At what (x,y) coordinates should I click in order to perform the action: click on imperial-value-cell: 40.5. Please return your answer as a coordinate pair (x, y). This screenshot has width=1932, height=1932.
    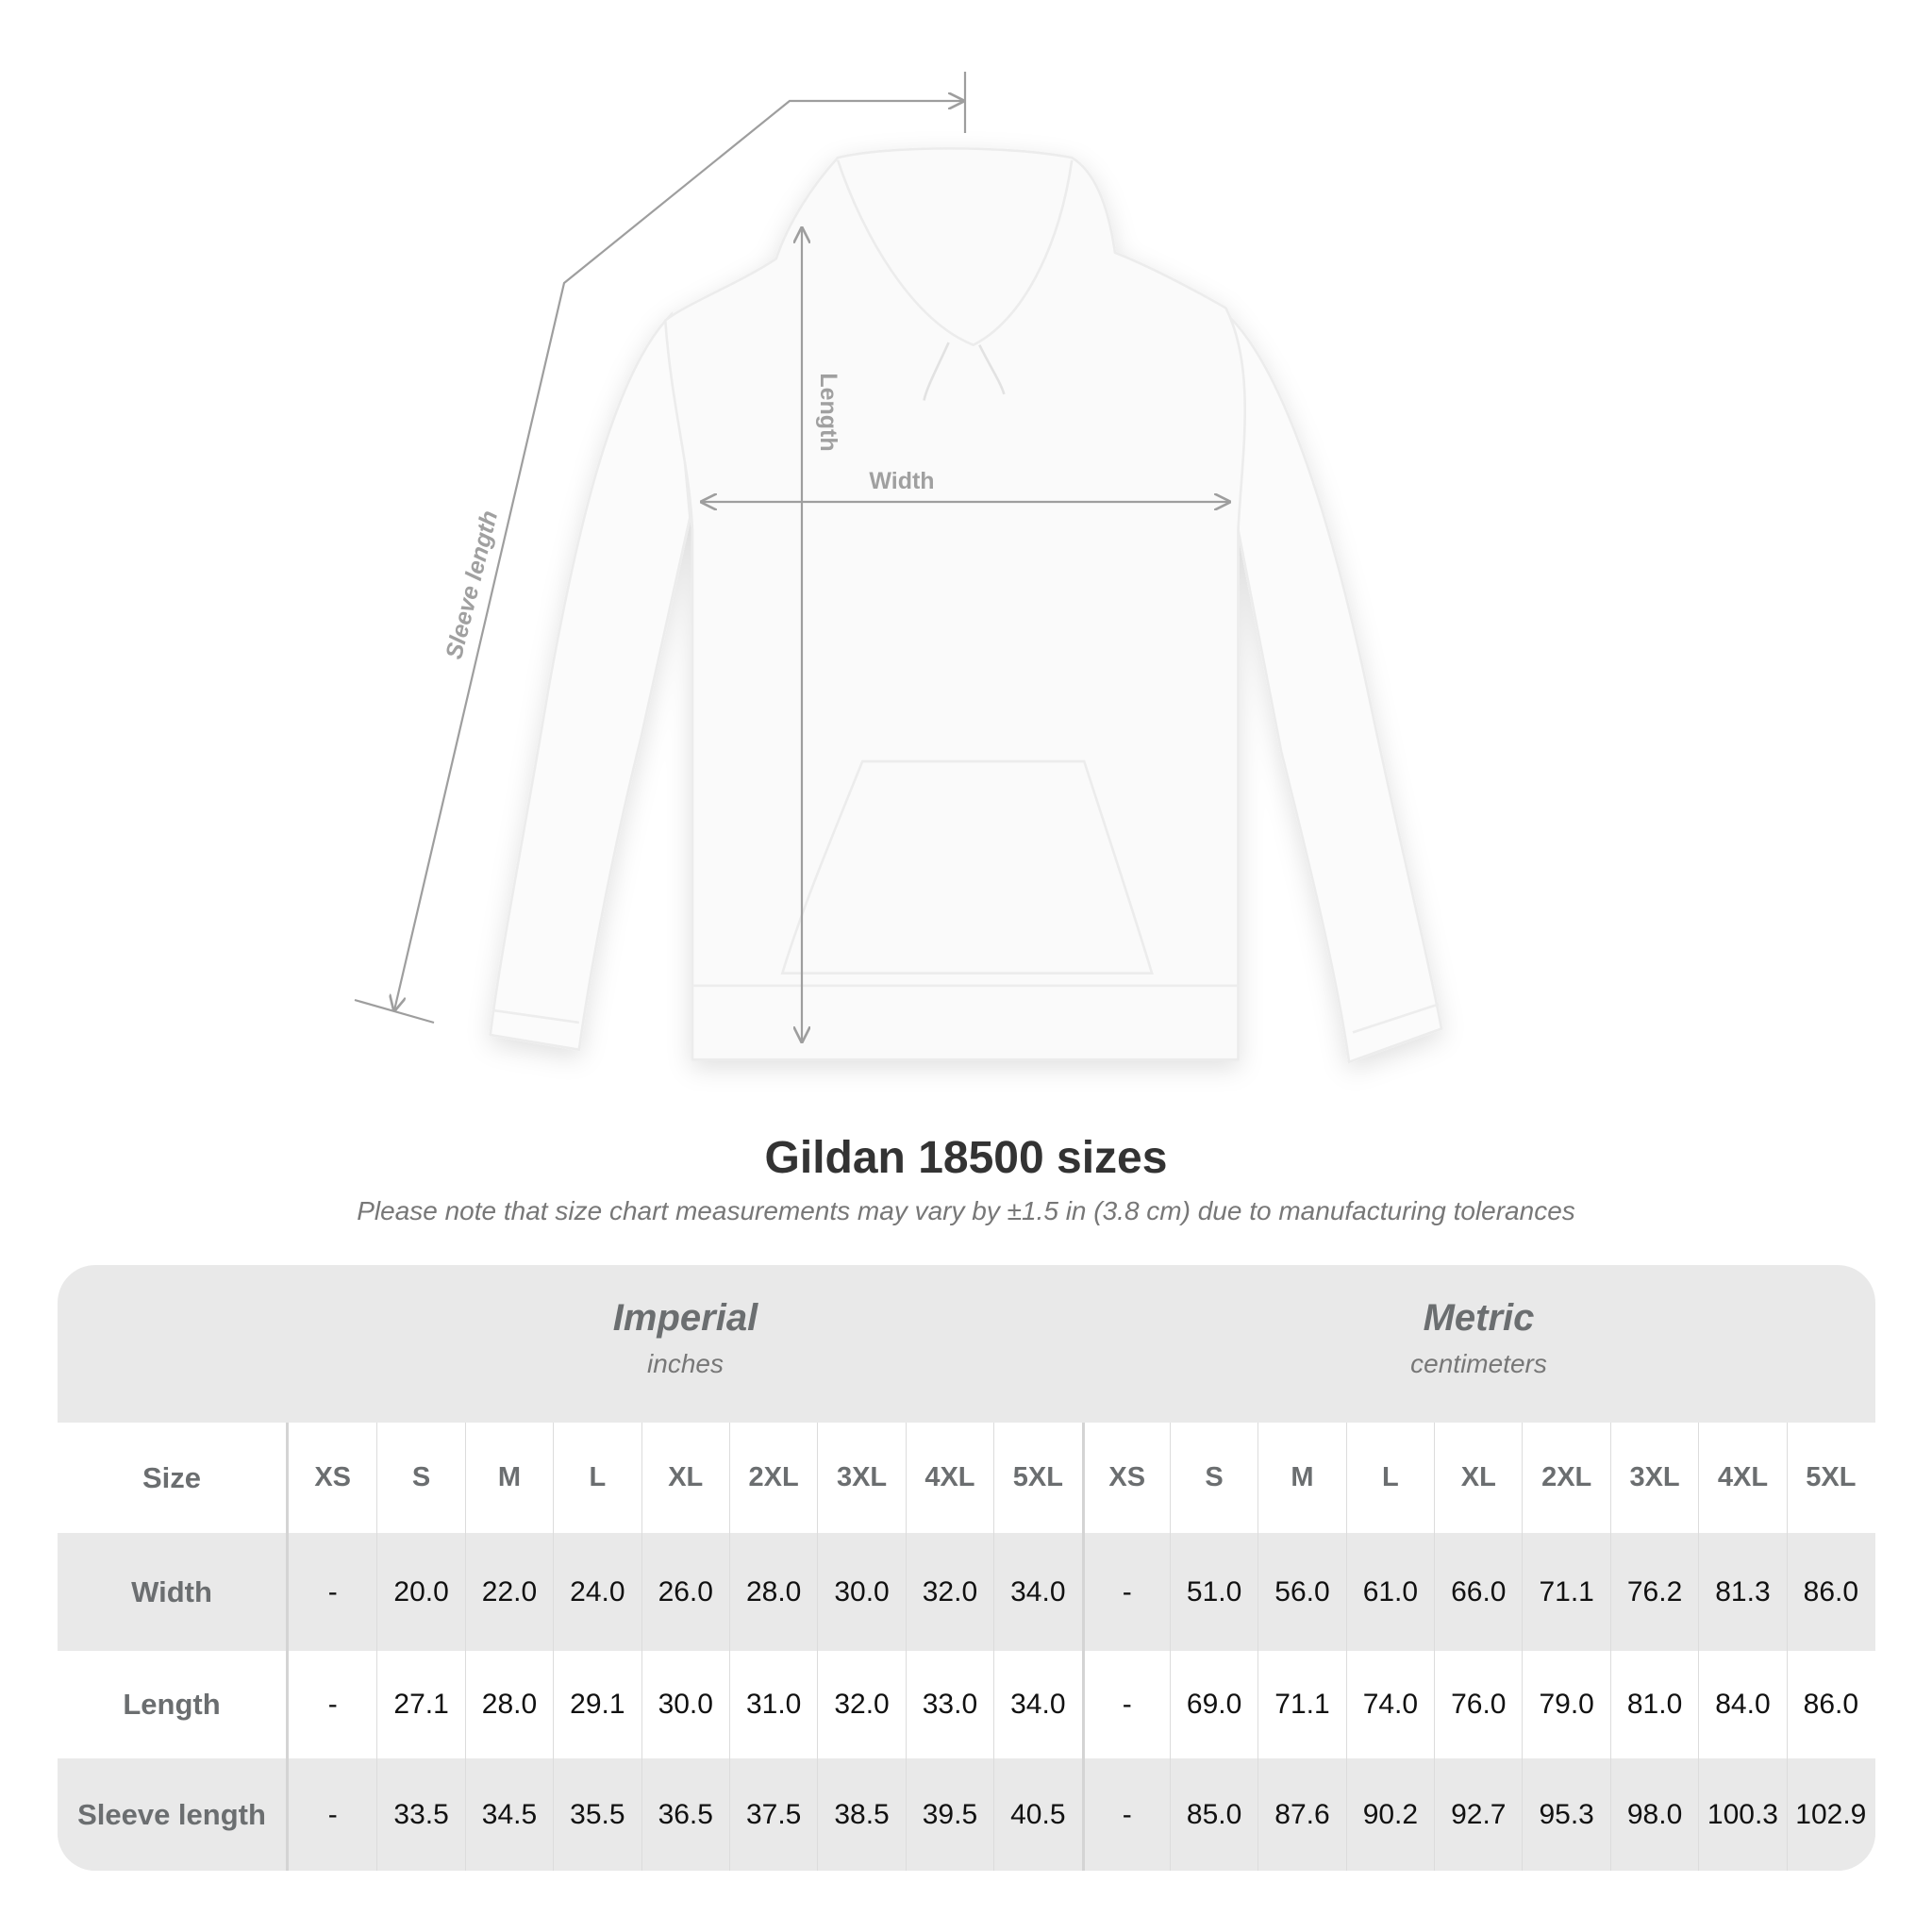
    Looking at the image, I should click on (1037, 1814).